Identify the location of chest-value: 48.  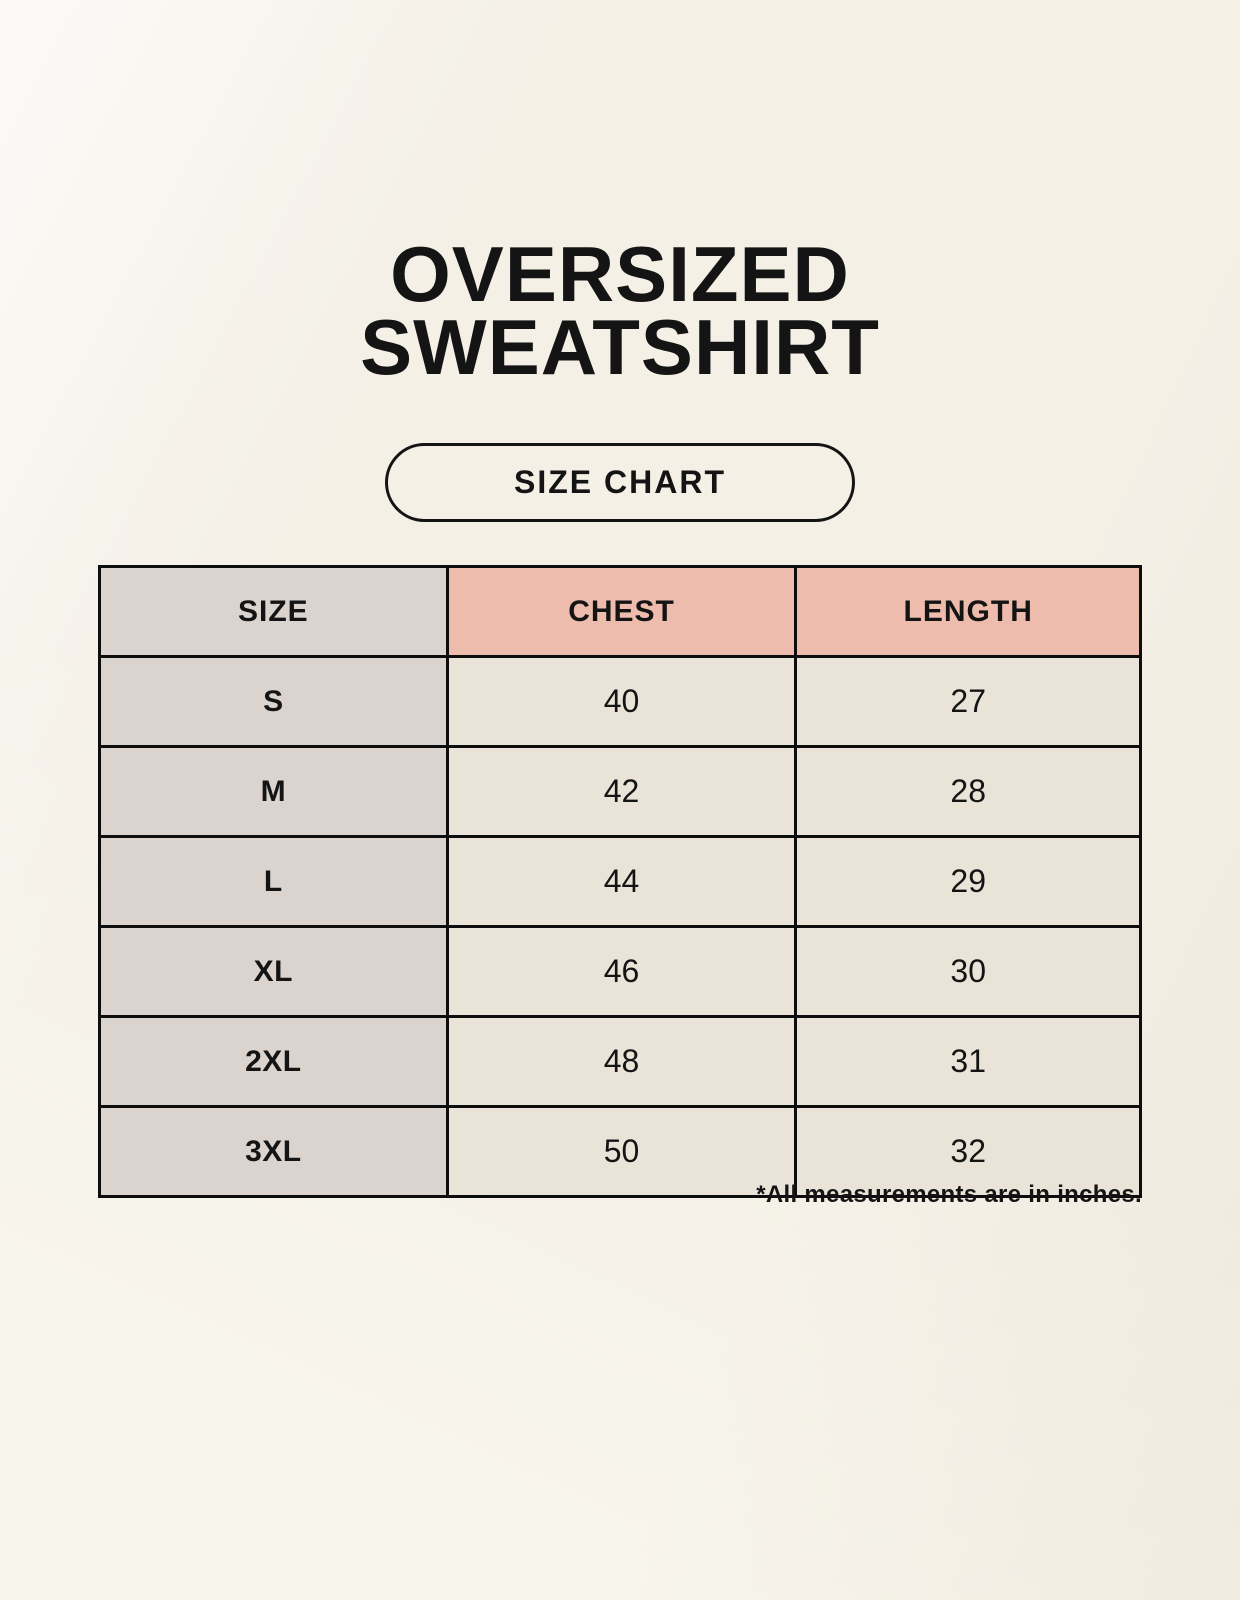
(621, 1061).